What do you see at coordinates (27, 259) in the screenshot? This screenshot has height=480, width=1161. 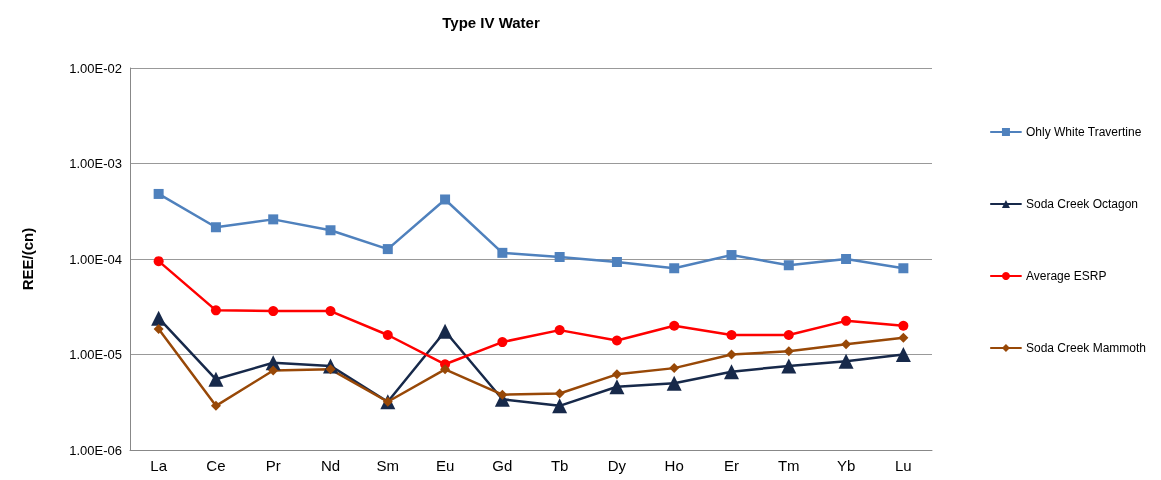 I see `y-axis-title: REE/(cn)` at bounding box center [27, 259].